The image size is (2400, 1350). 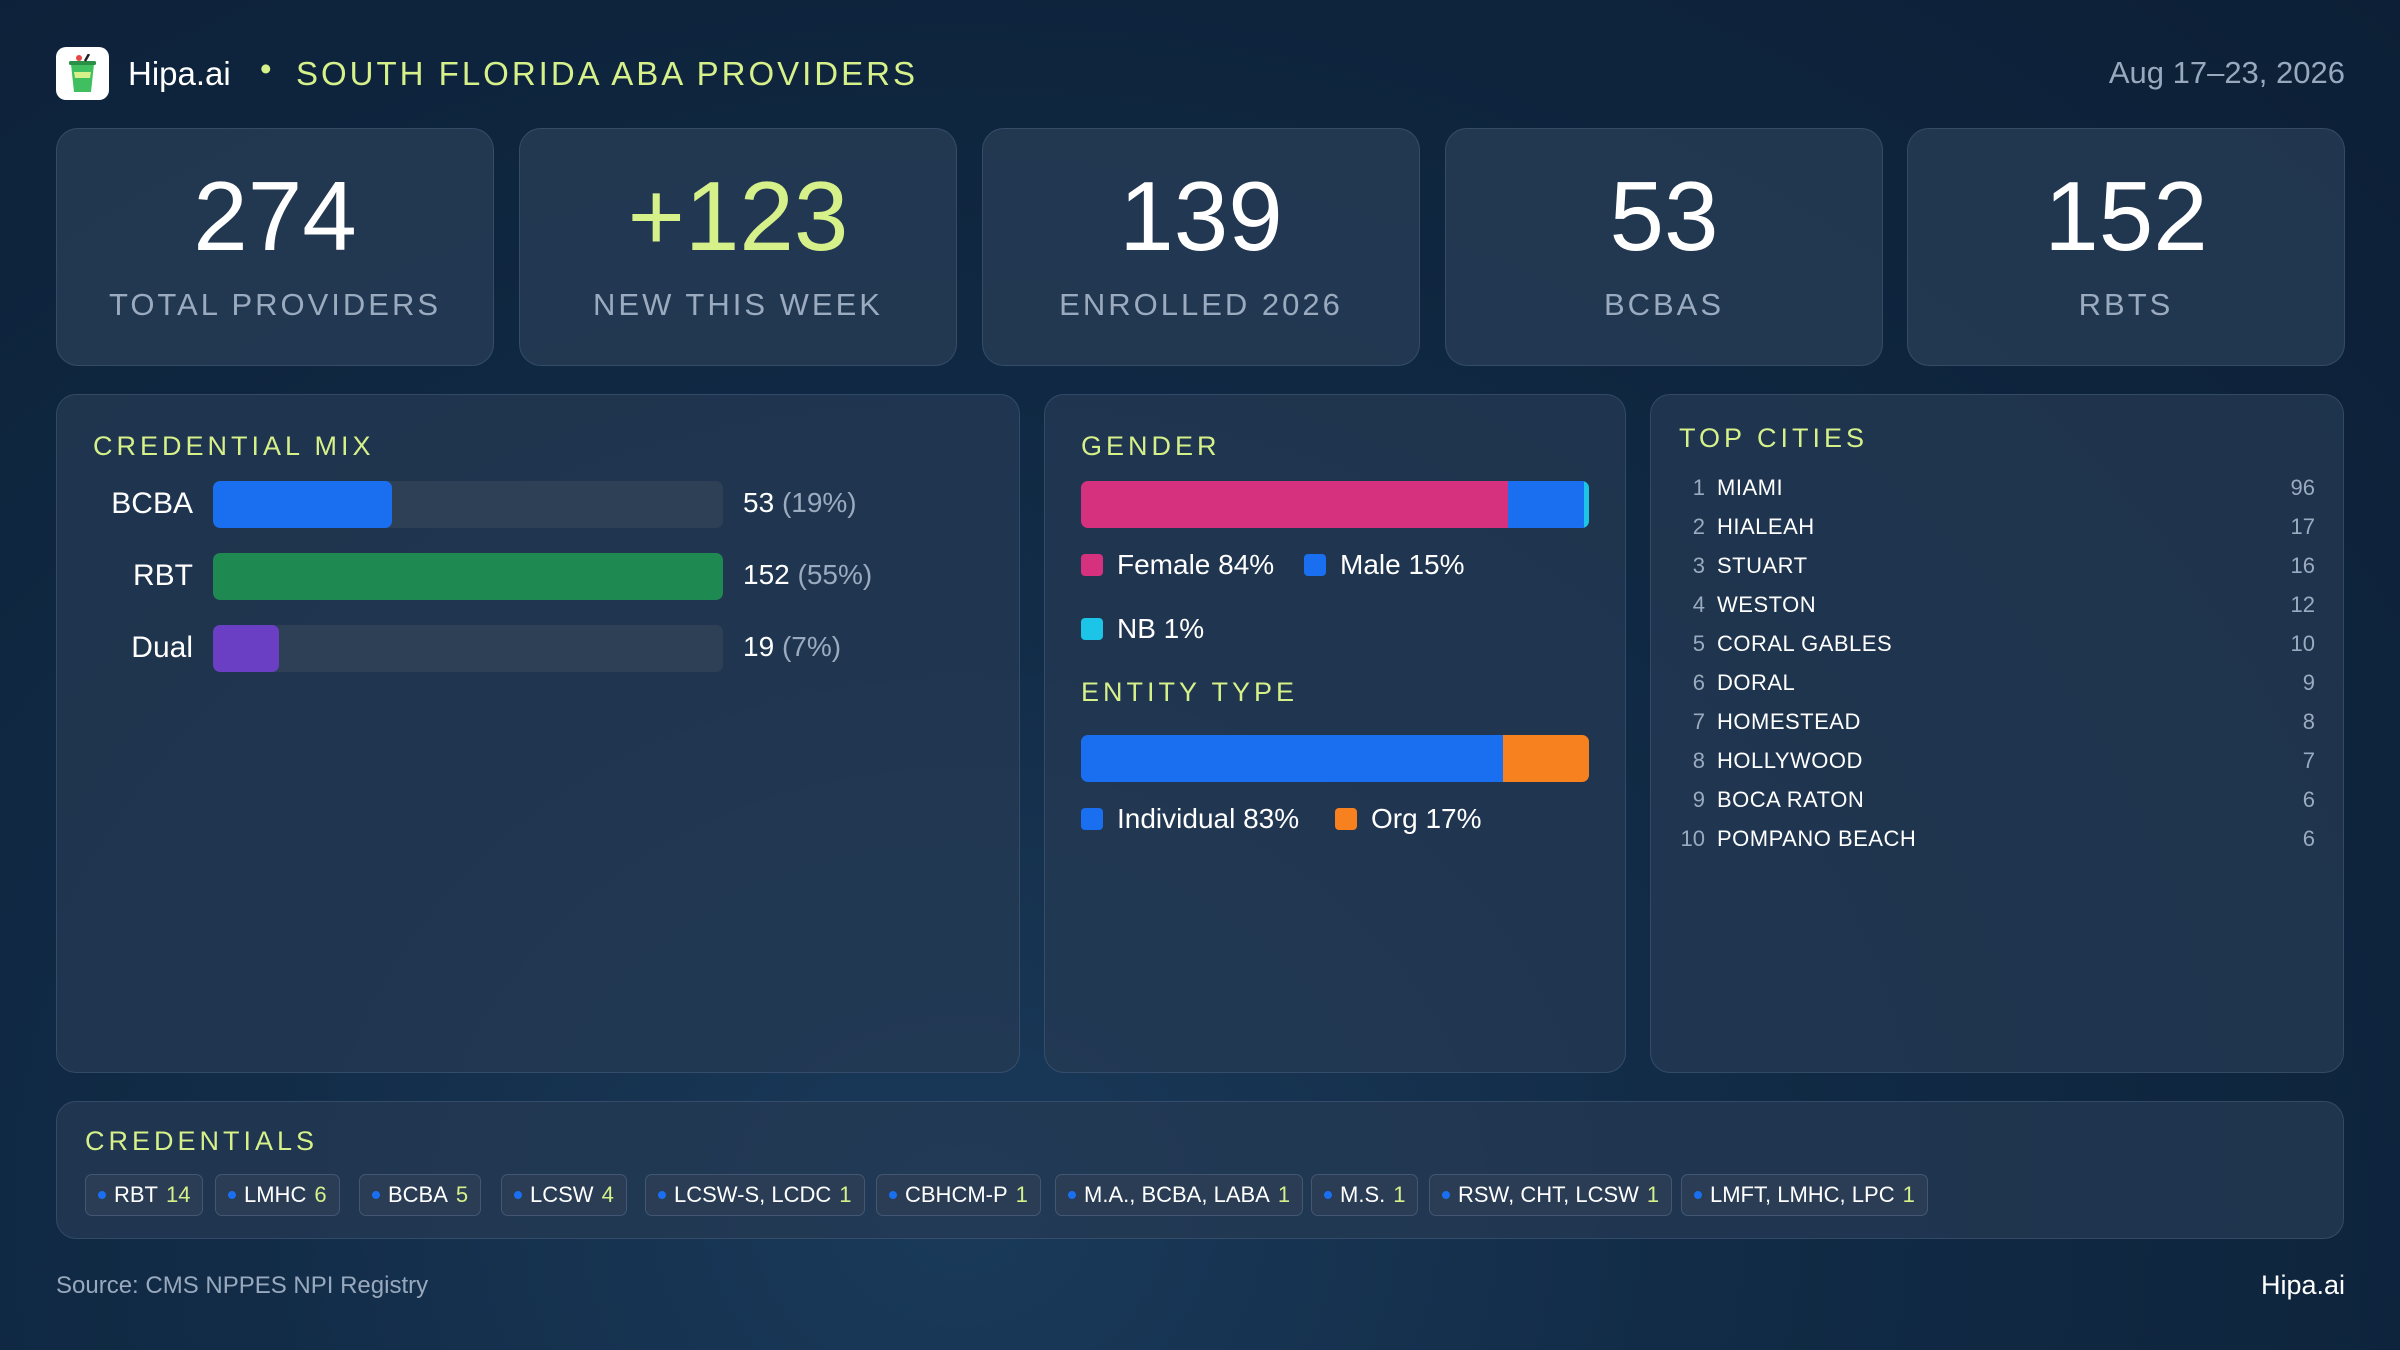 What do you see at coordinates (2003, 604) in the screenshot?
I see `city-row: 4 WESTON 12` at bounding box center [2003, 604].